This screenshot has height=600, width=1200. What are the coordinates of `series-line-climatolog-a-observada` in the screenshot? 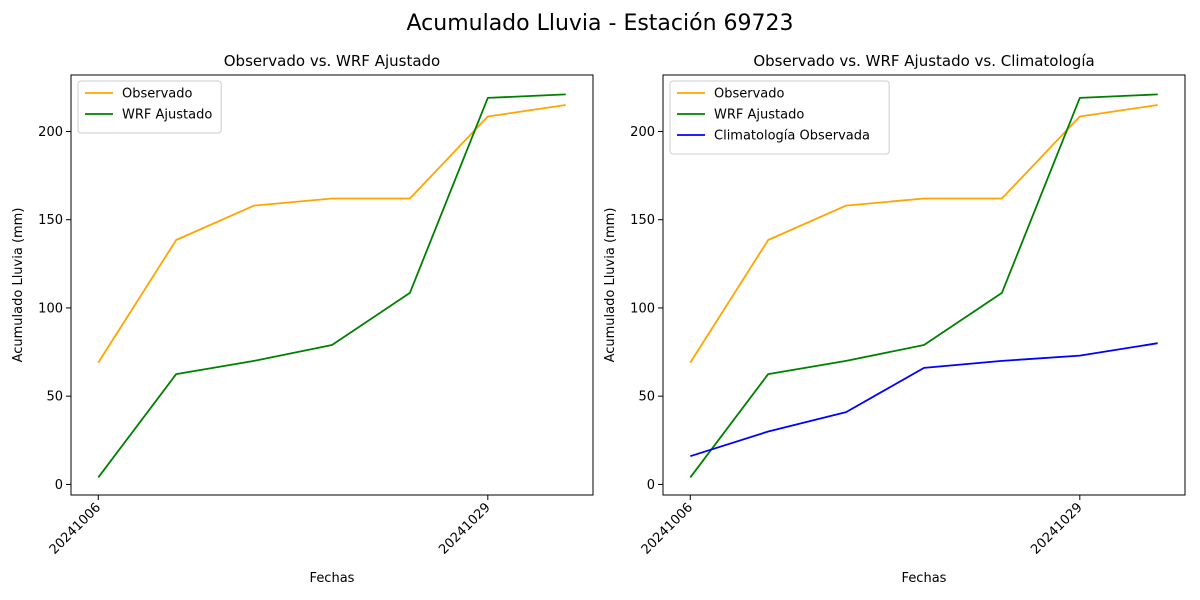 It's located at (924, 400).